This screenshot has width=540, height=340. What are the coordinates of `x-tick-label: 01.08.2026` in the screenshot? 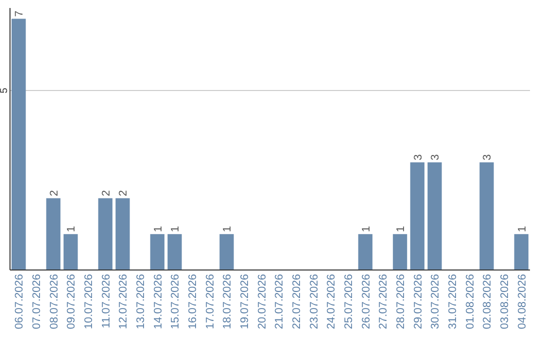 It's located at (470, 302).